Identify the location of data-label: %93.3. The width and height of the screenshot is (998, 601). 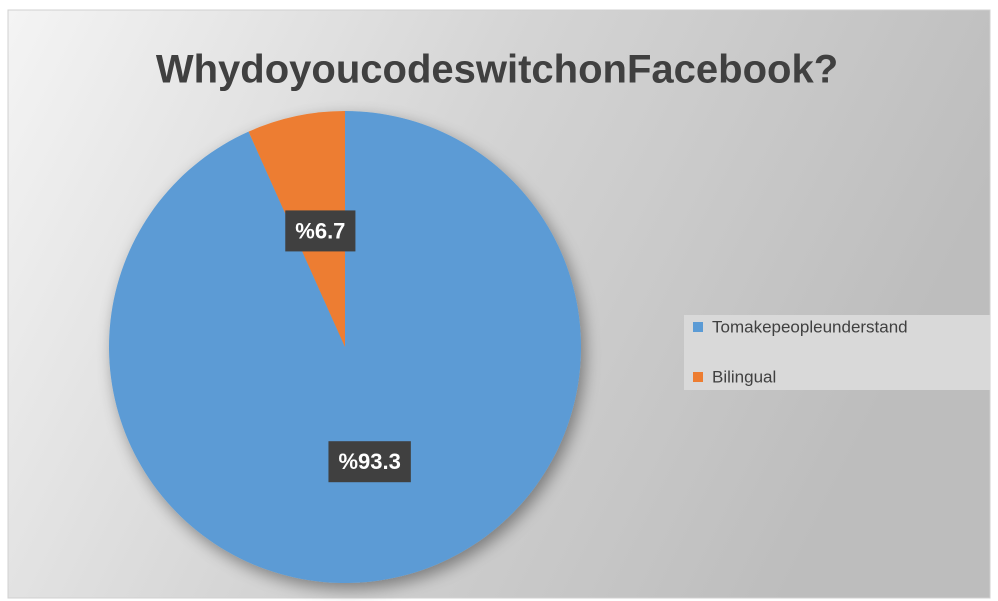
(369, 461).